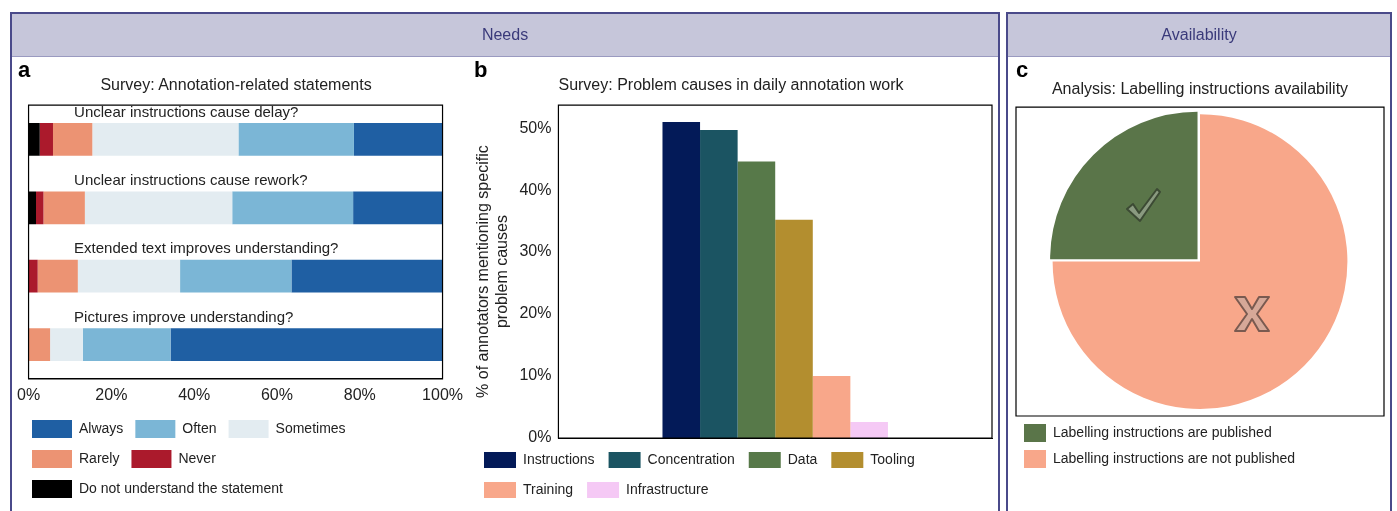  What do you see at coordinates (535, 189) in the screenshot?
I see `y-tick-label: 40%` at bounding box center [535, 189].